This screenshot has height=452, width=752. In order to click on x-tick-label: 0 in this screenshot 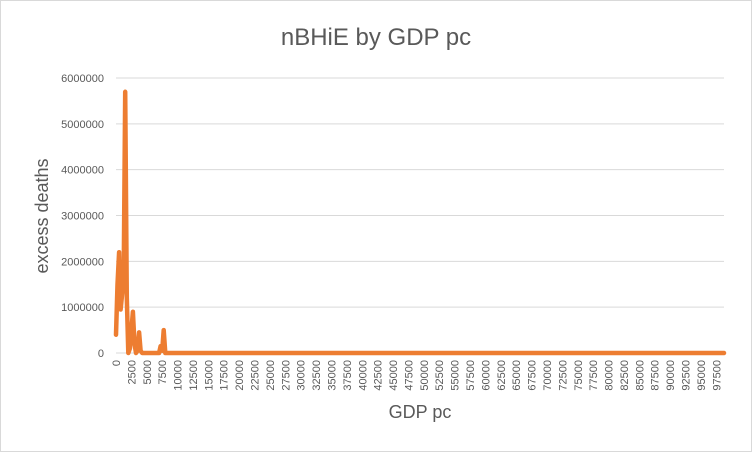, I will do `click(117, 363)`.